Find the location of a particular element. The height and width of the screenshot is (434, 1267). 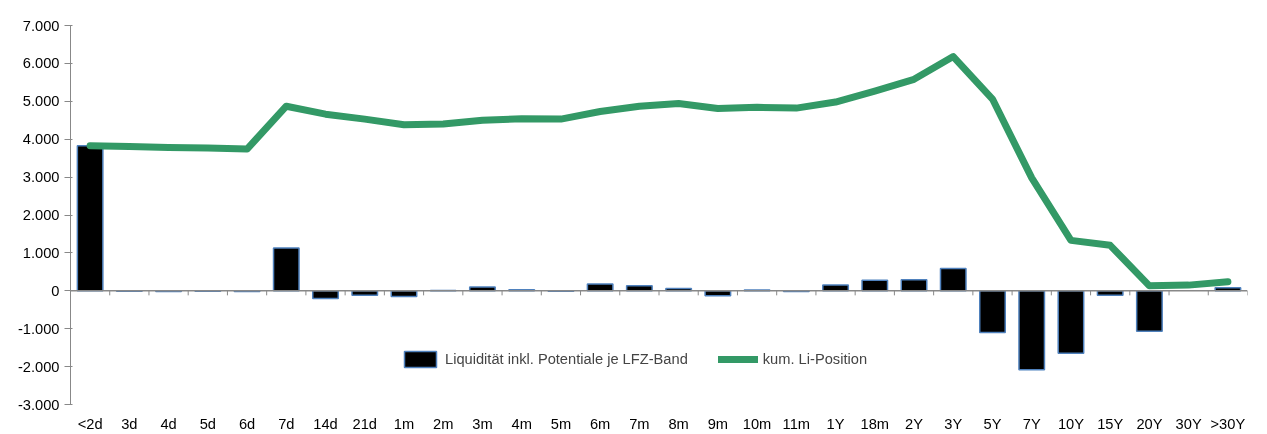

x-tick-label: 3d is located at coordinates (129, 423).